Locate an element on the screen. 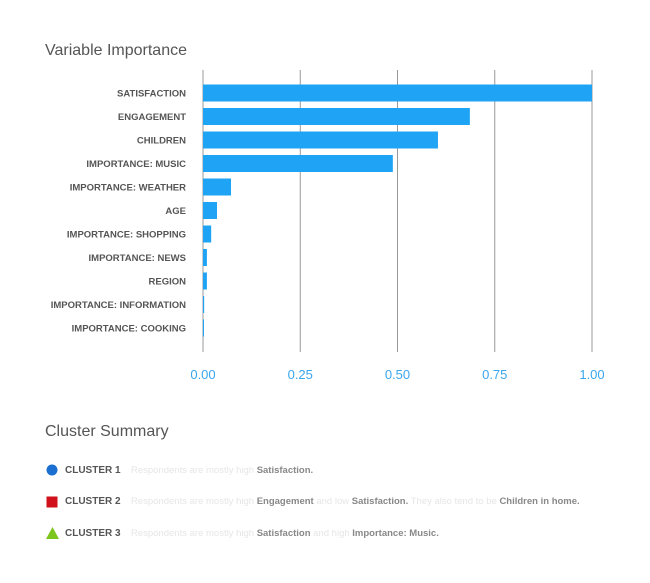  description-part: and low is located at coordinates (332, 501).